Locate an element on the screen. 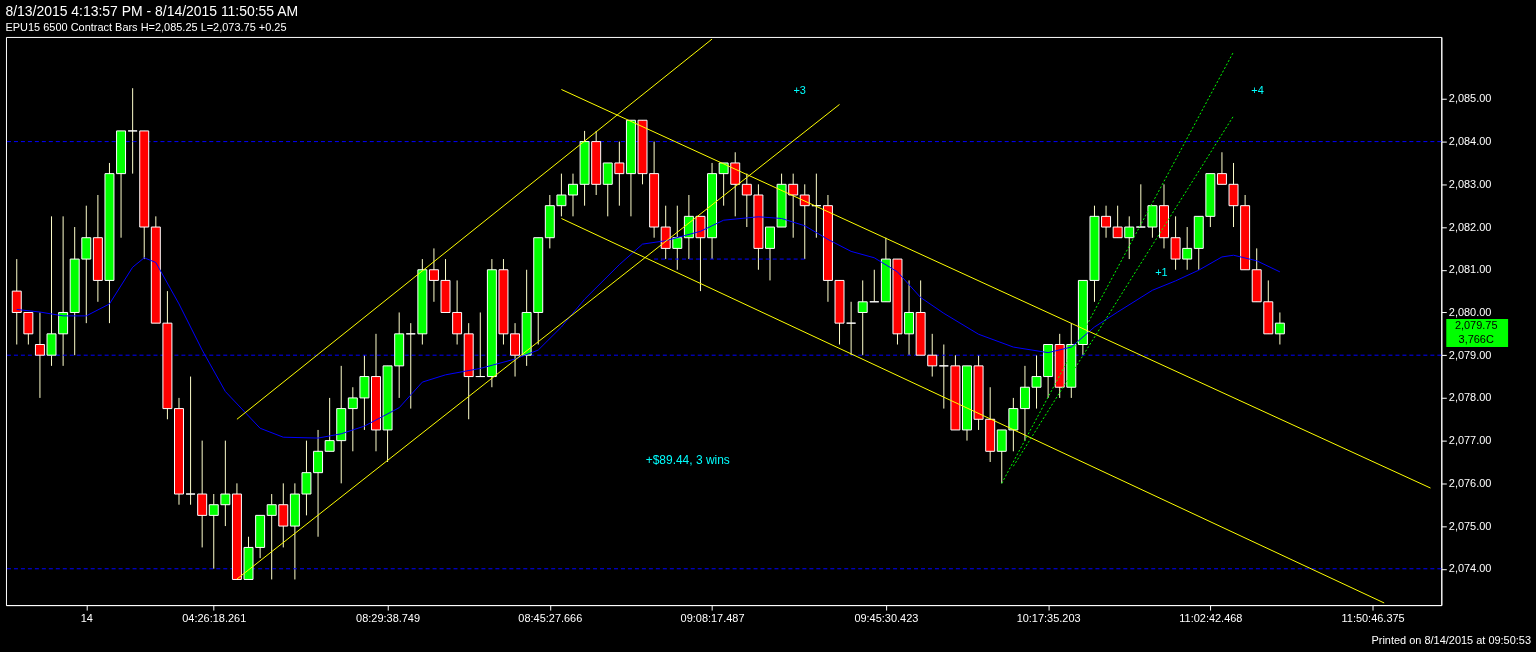  annotation: +3 is located at coordinates (799, 89).